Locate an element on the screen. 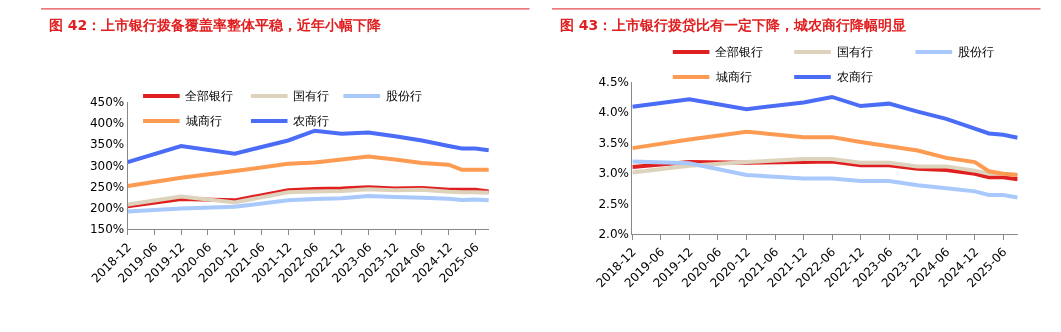 The image size is (1061, 332). y-tick-label: 2.5% is located at coordinates (613, 203).